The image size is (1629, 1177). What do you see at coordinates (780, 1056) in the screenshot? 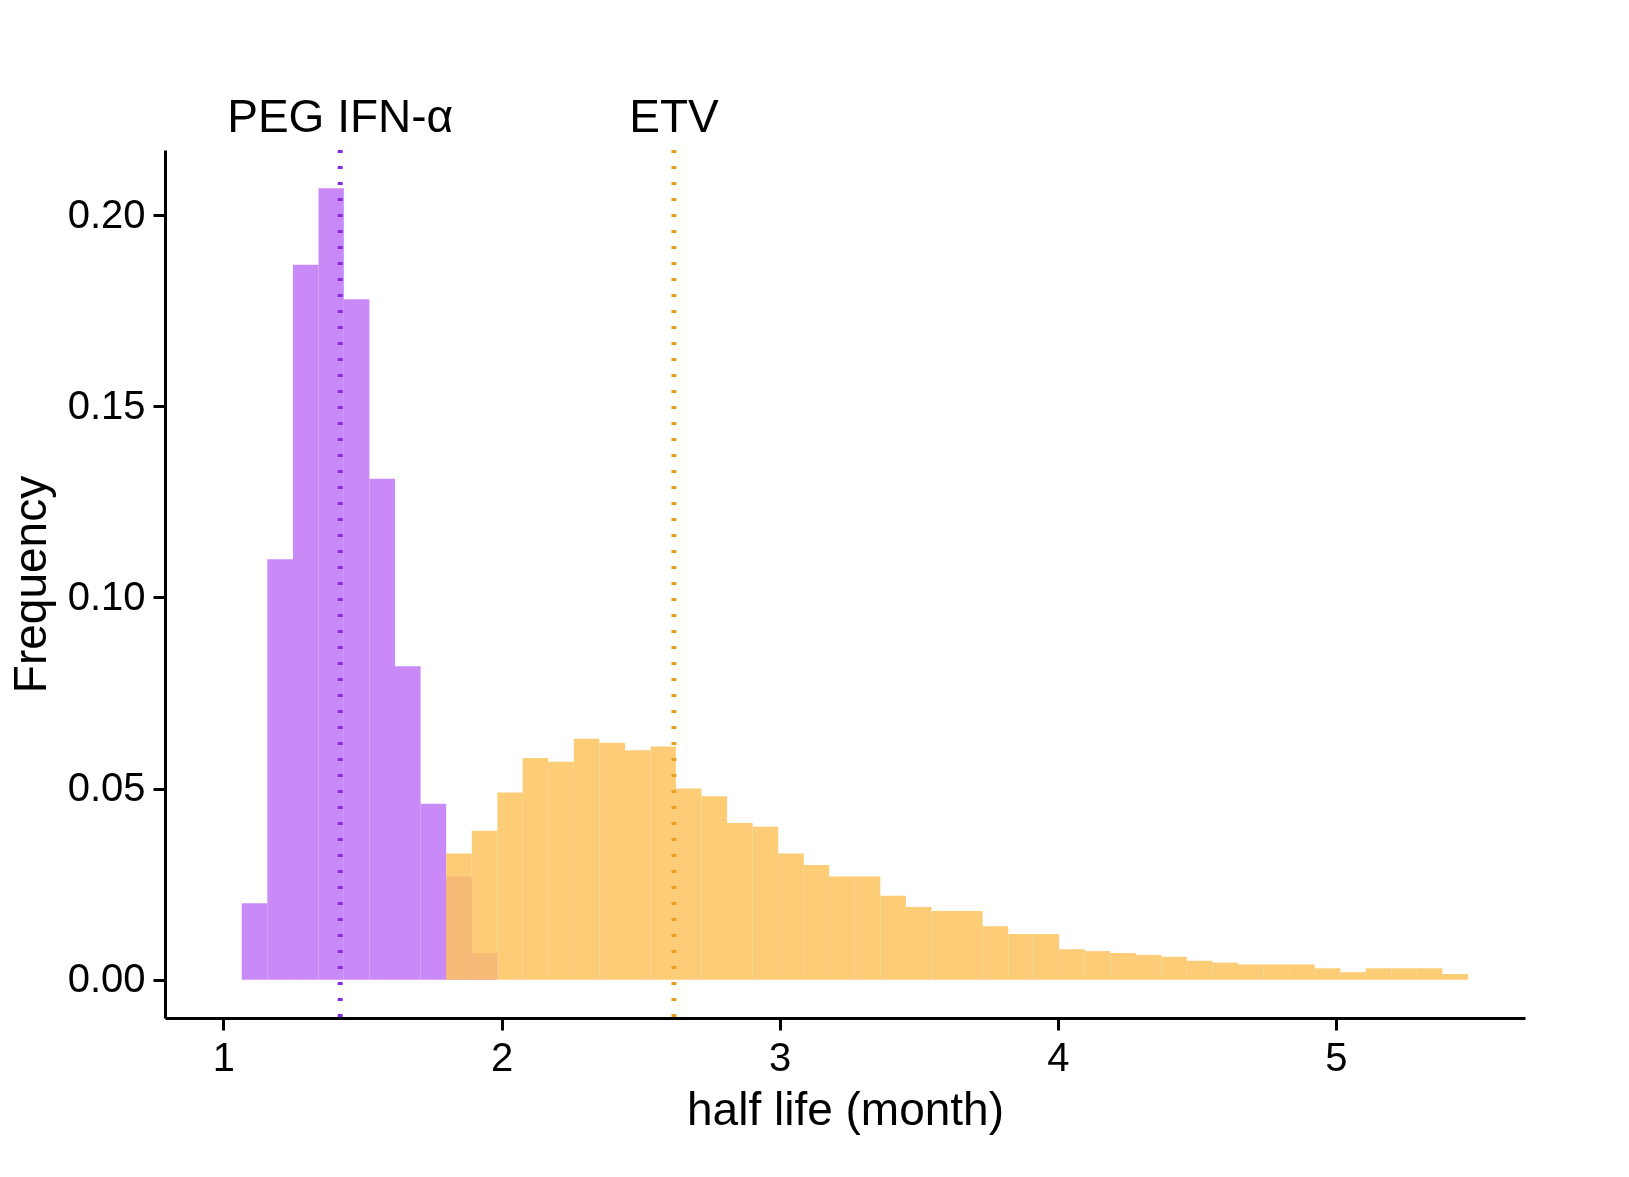
I see `x-tick-label: 3` at bounding box center [780, 1056].